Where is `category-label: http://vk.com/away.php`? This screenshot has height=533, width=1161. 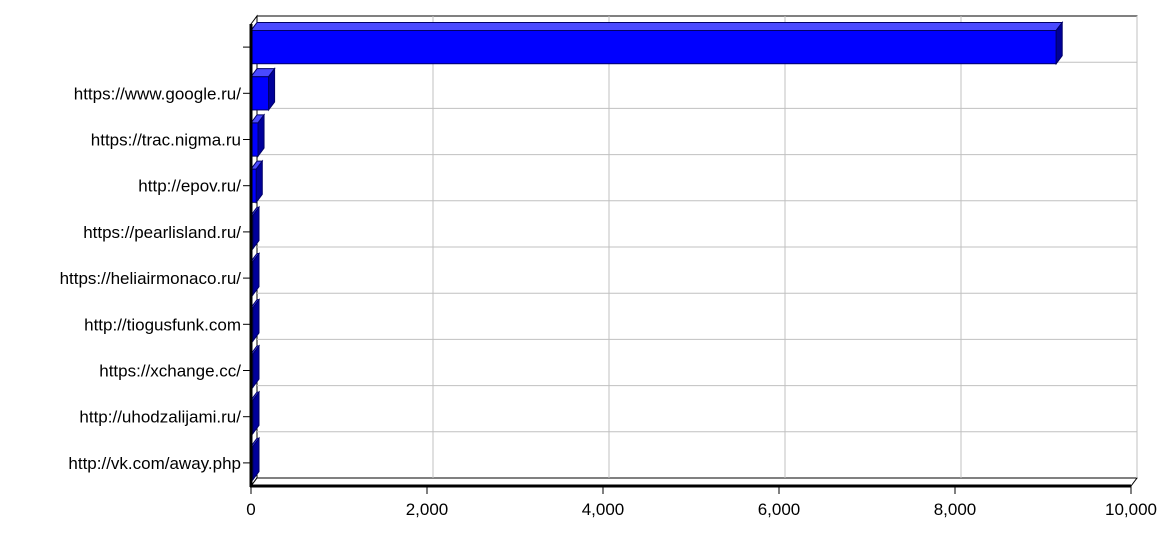
category-label: http://vk.com/away.php is located at coordinates (154, 463).